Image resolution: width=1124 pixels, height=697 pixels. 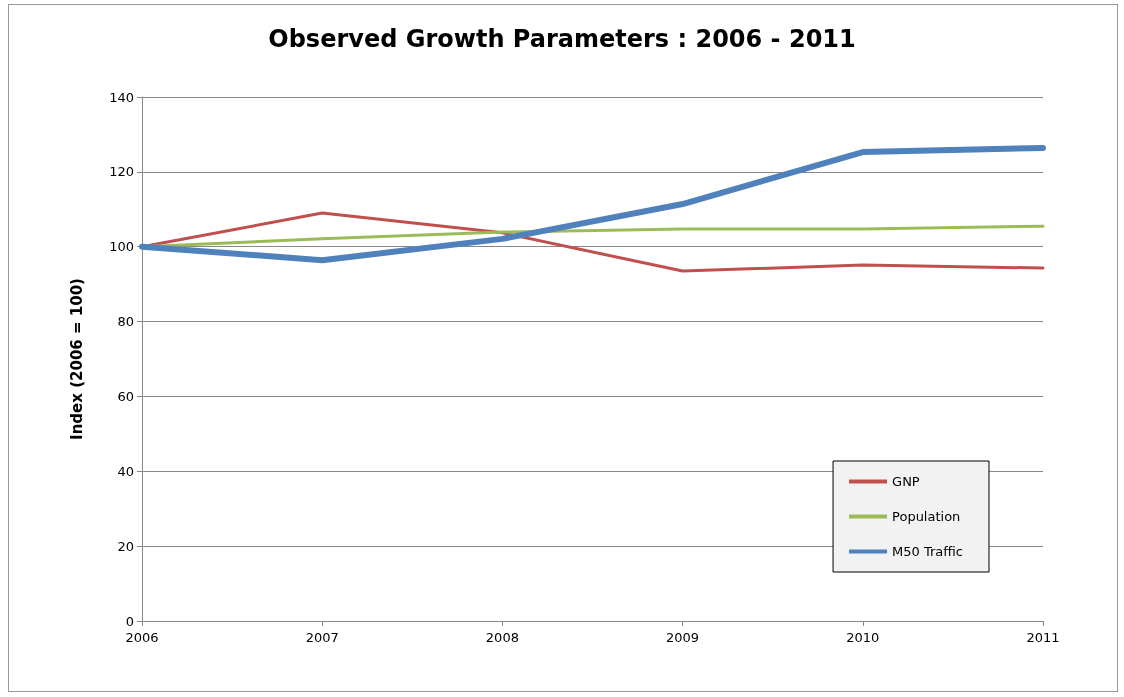 What do you see at coordinates (121, 247) in the screenshot?
I see `y-tick-label: 100` at bounding box center [121, 247].